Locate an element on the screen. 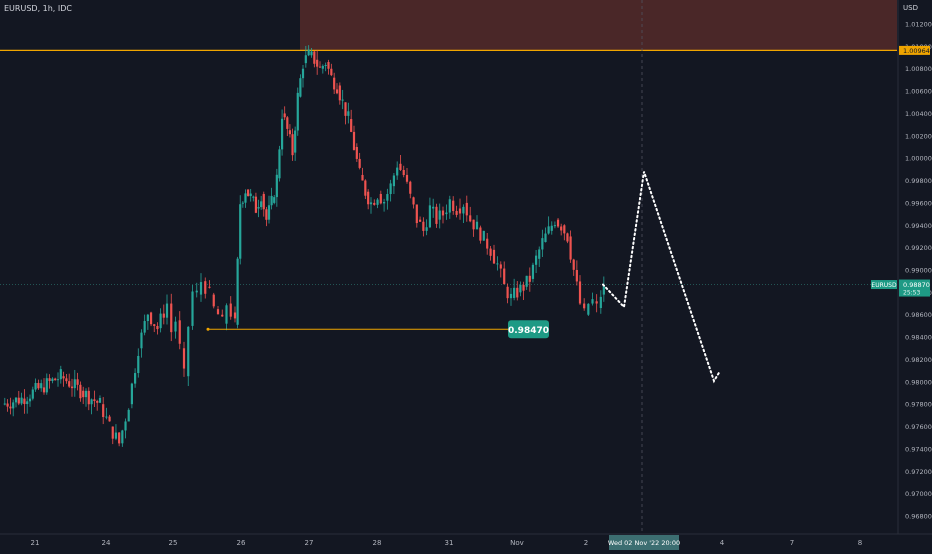  y-tick-label: 0.97000 is located at coordinates (918, 494).